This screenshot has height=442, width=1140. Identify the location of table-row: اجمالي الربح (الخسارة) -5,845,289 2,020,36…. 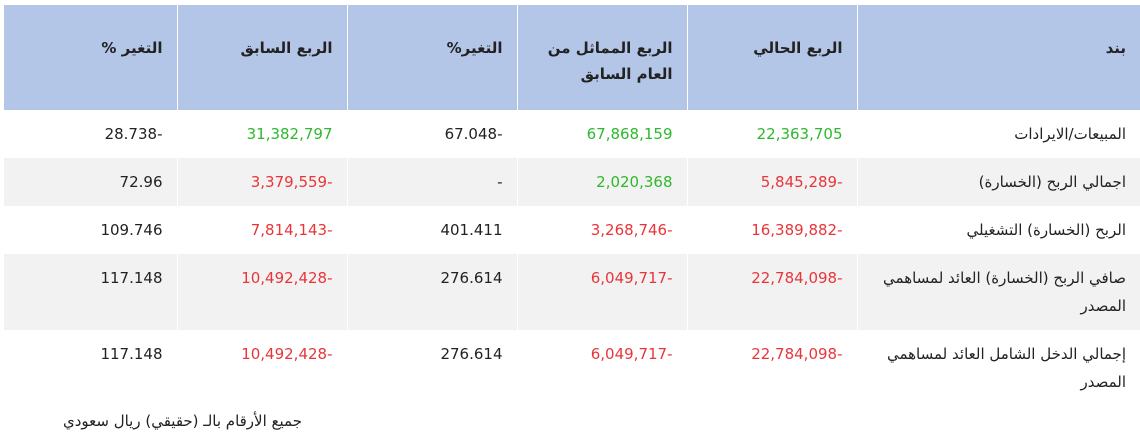
(571, 182).